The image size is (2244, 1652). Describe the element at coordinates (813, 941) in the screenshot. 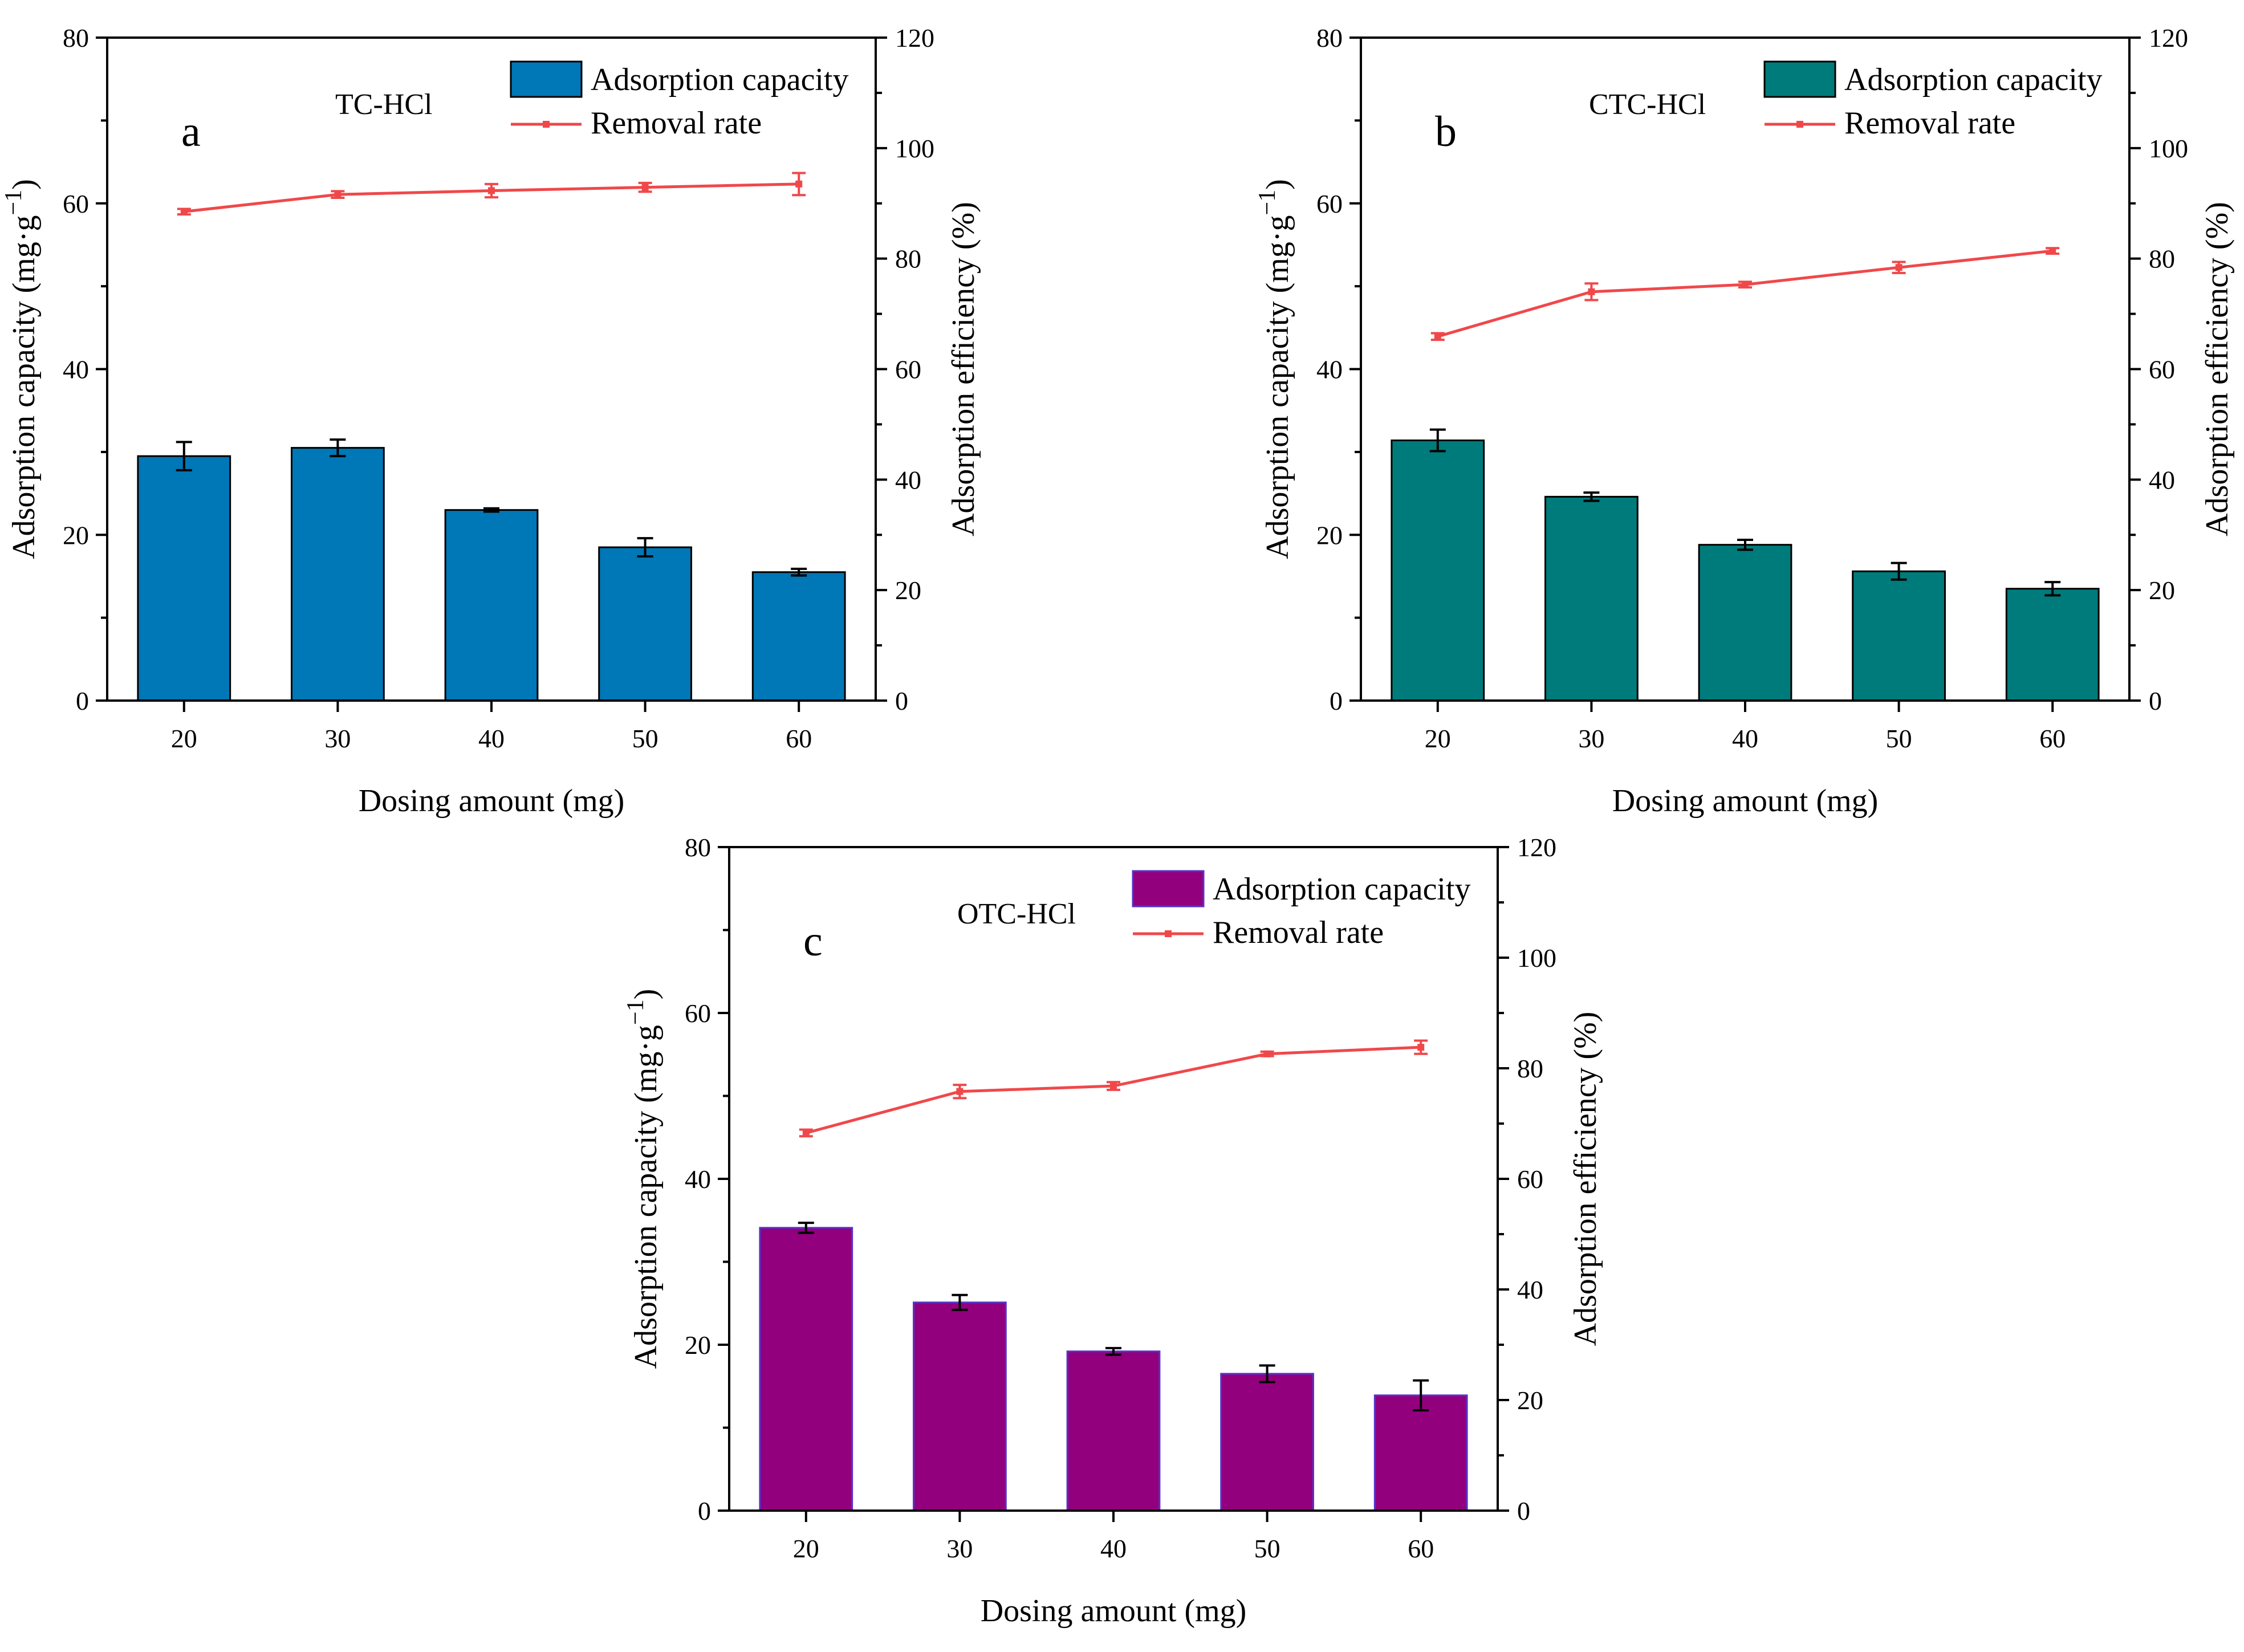

I see `panel-letter: c` at that location.